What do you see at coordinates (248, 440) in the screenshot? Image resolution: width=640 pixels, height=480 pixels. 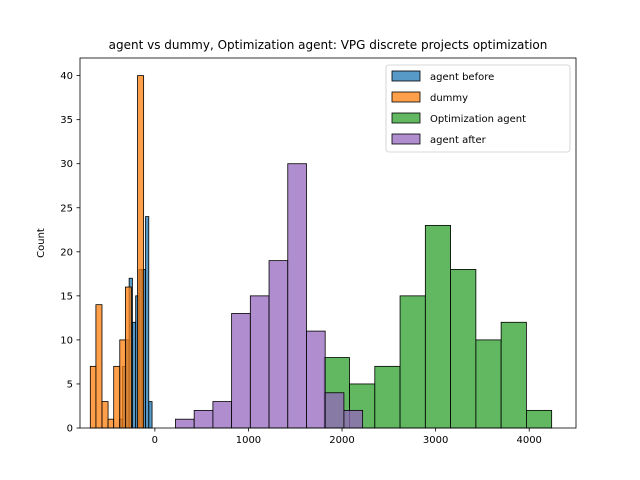 I see `x-tick-label: 1000` at bounding box center [248, 440].